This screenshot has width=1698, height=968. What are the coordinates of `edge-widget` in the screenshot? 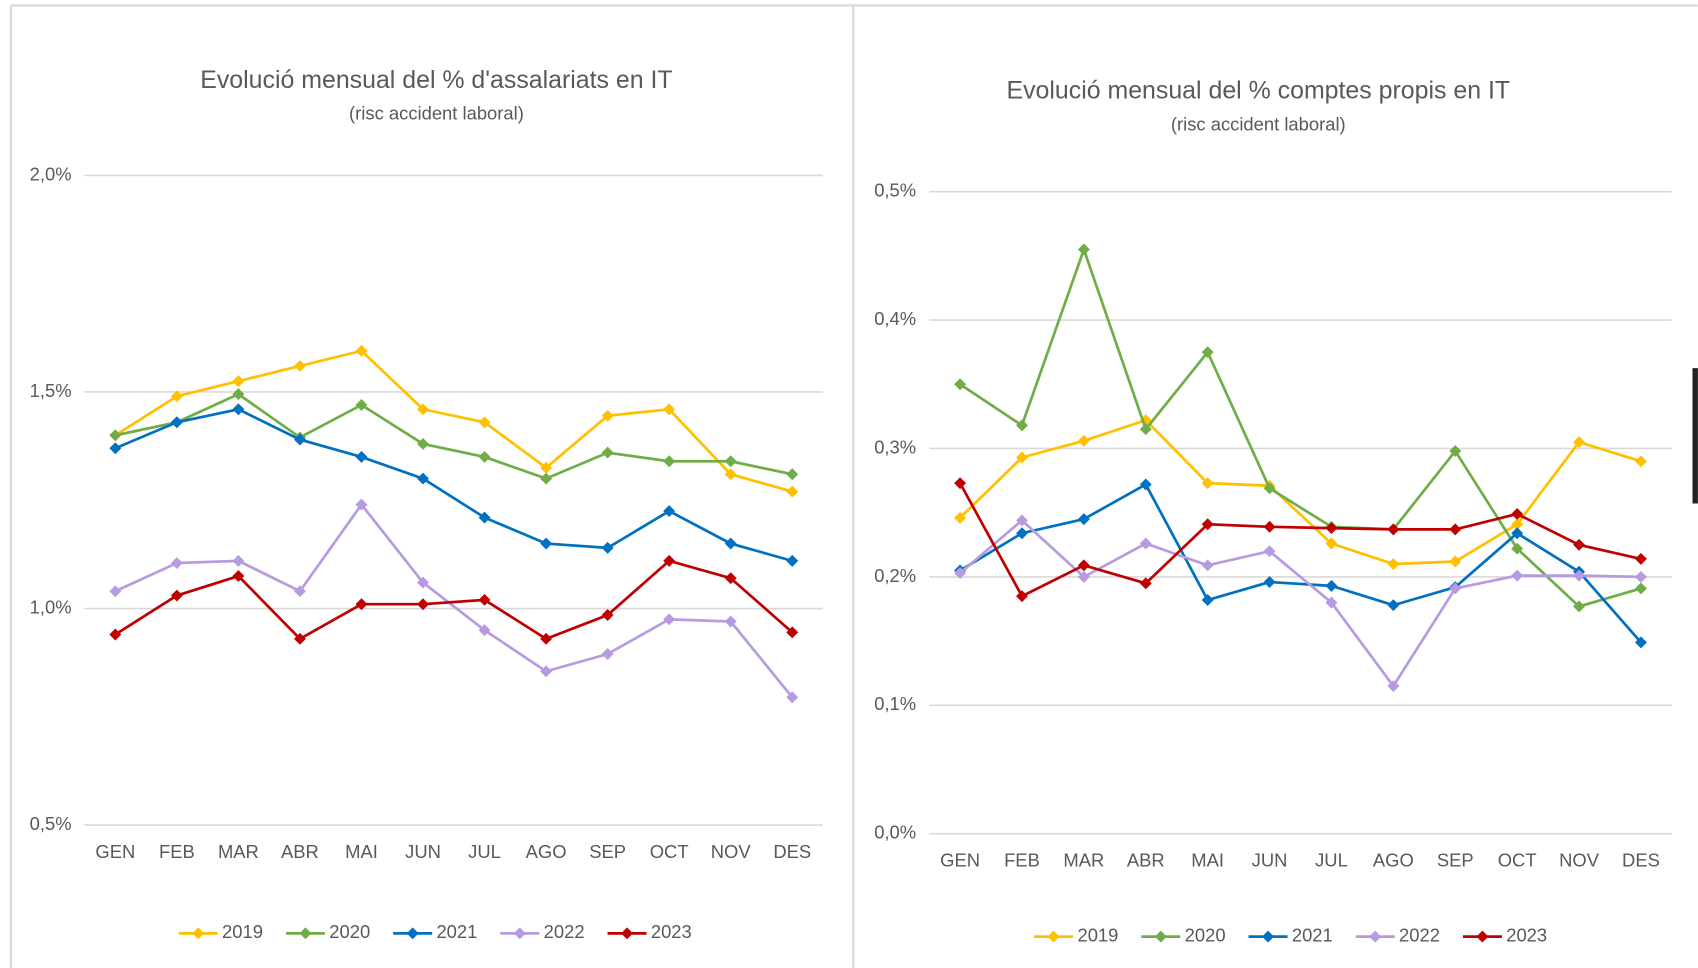 It's located at (1695, 436).